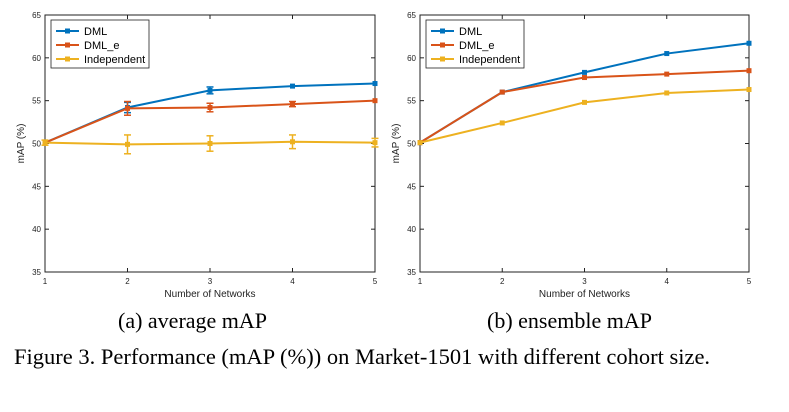 This screenshot has height=412, width=789. Describe the element at coordinates (36, 272) in the screenshot. I see `y-tick-label-a-0: 35` at that location.